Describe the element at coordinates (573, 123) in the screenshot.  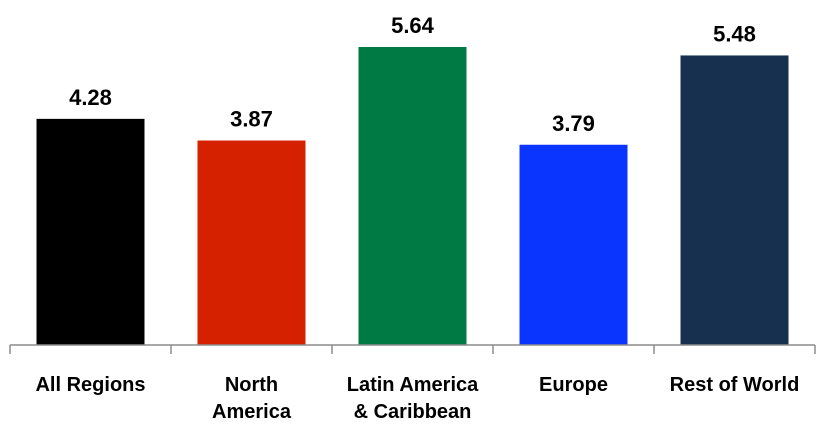
I see `data-label-3: 3.79` at that location.